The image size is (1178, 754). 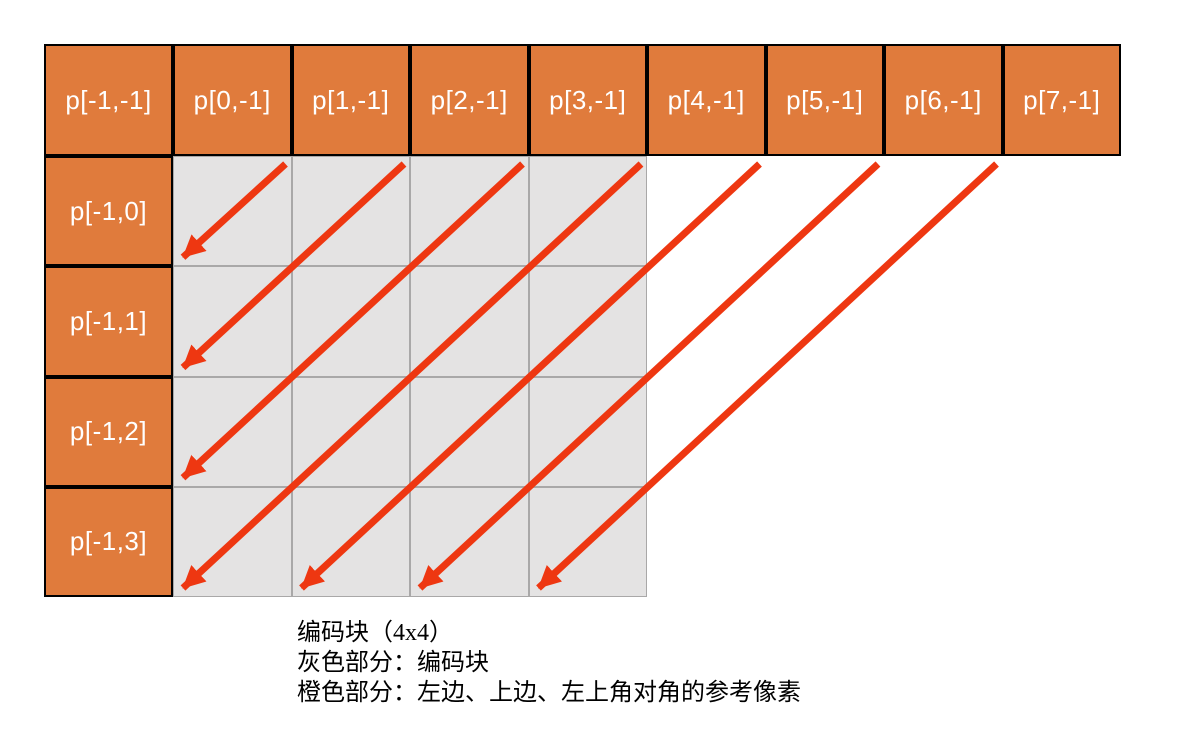 I want to click on ref-pixel-cell-top: p[6,-1], so click(x=943, y=100).